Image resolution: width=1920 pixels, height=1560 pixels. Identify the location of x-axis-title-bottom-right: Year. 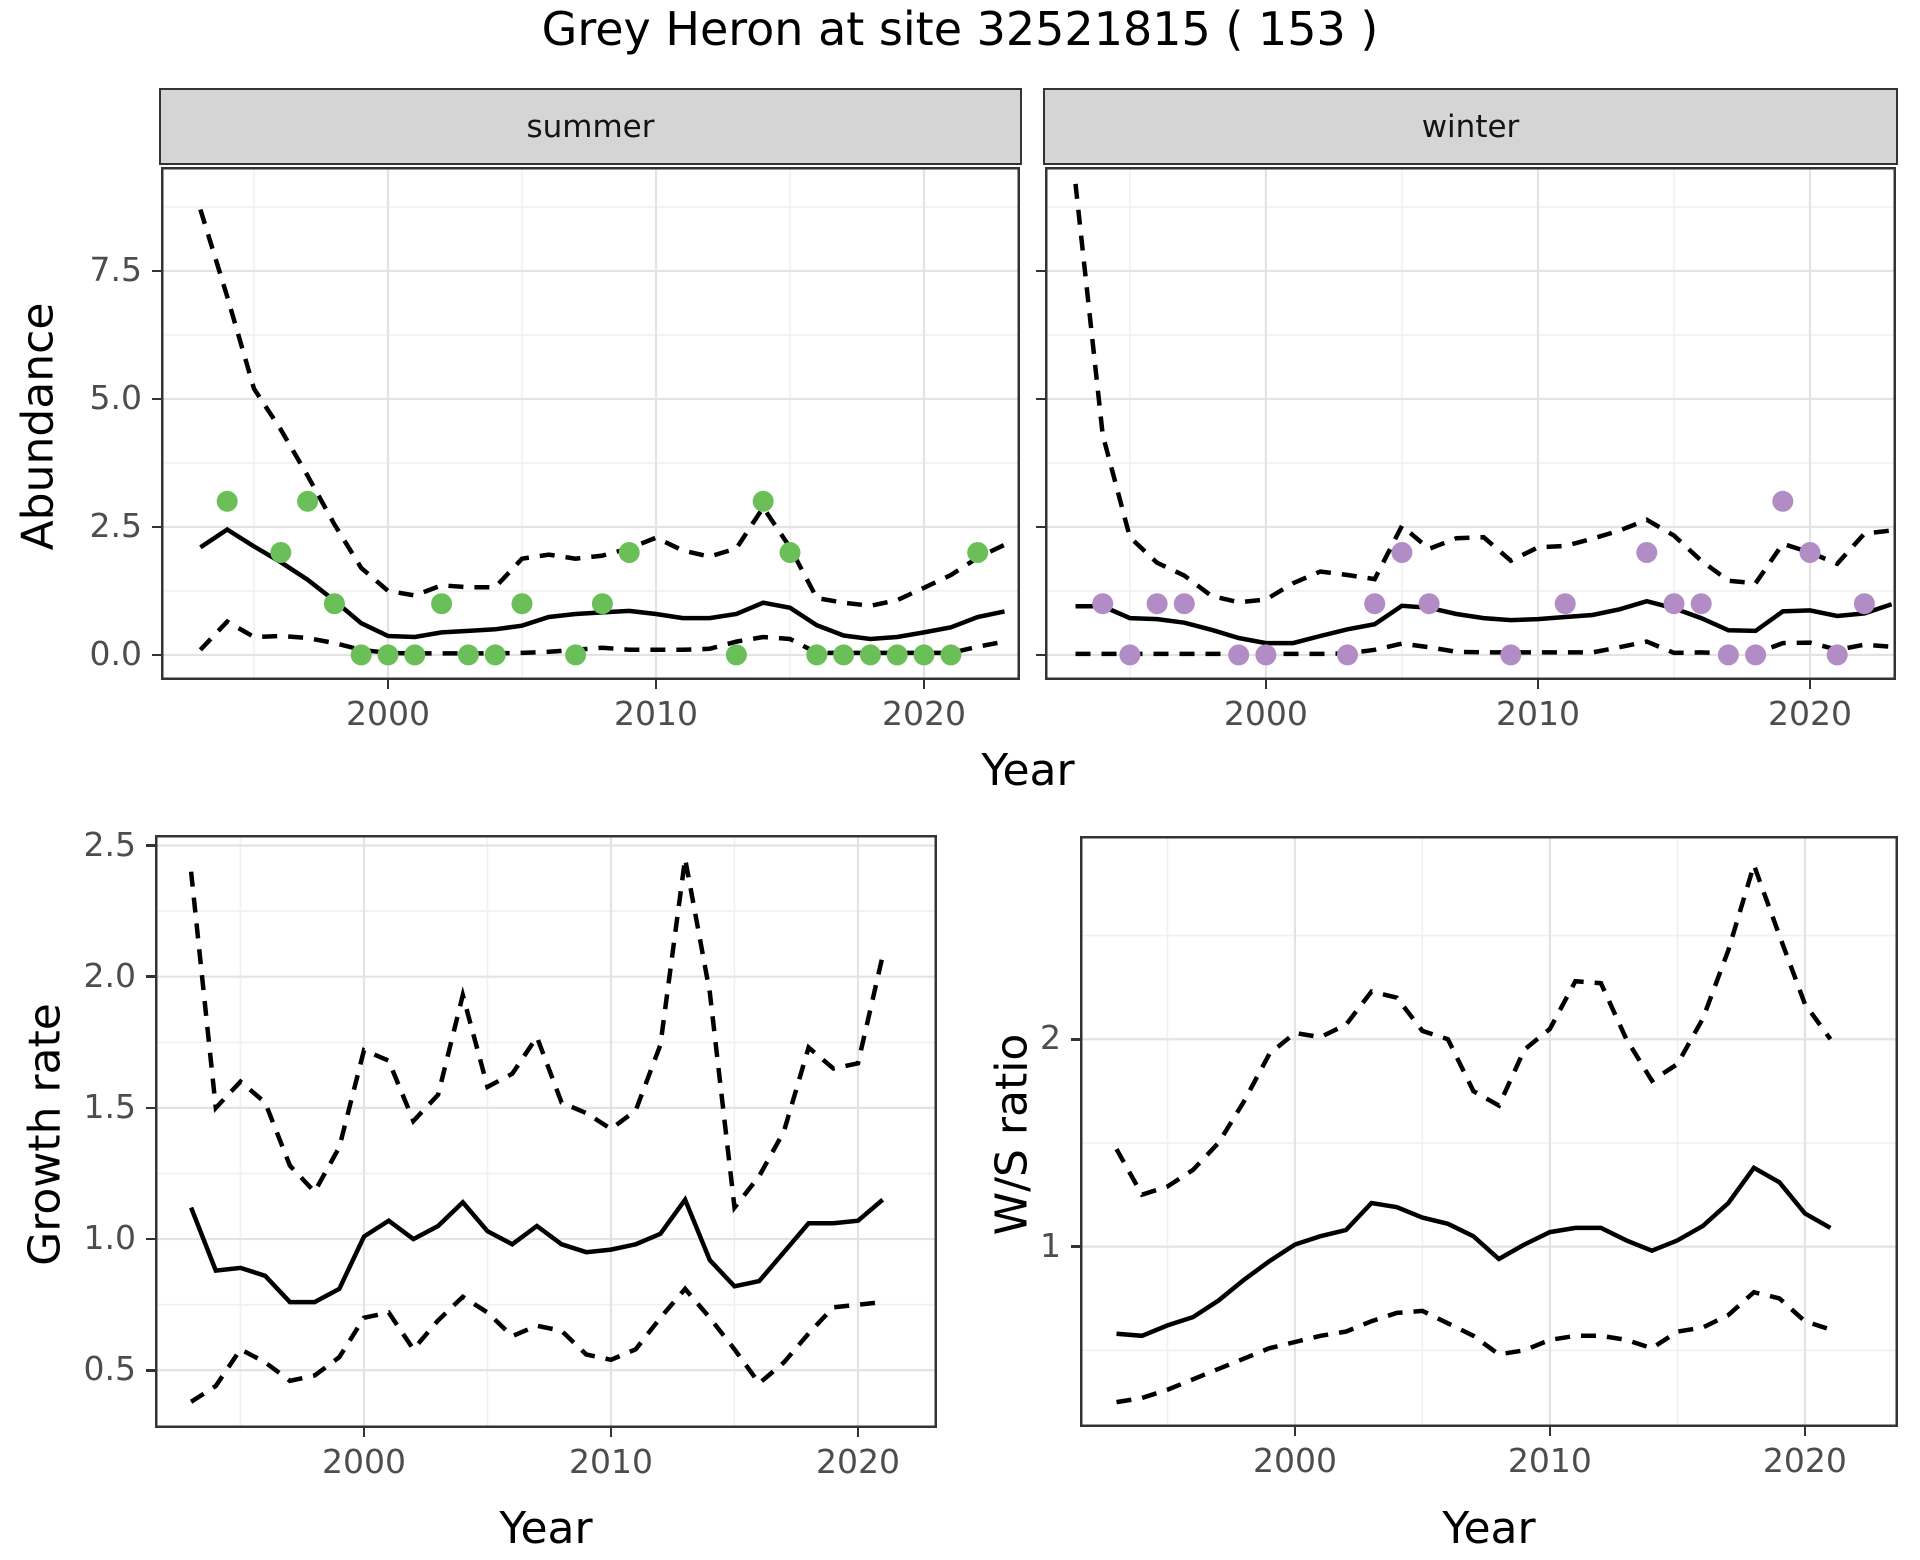
(1489, 1528).